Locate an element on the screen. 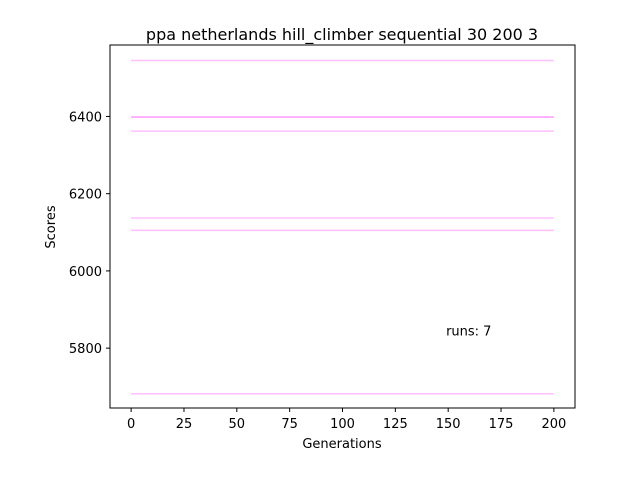 Image resolution: width=640 pixels, height=480 pixels. annotations: runs: 7 is located at coordinates (468, 331).